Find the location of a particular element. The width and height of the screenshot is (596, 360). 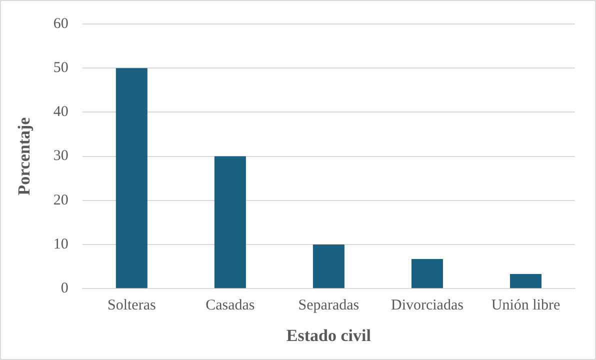

y-tick-label: 50 is located at coordinates (60, 68).